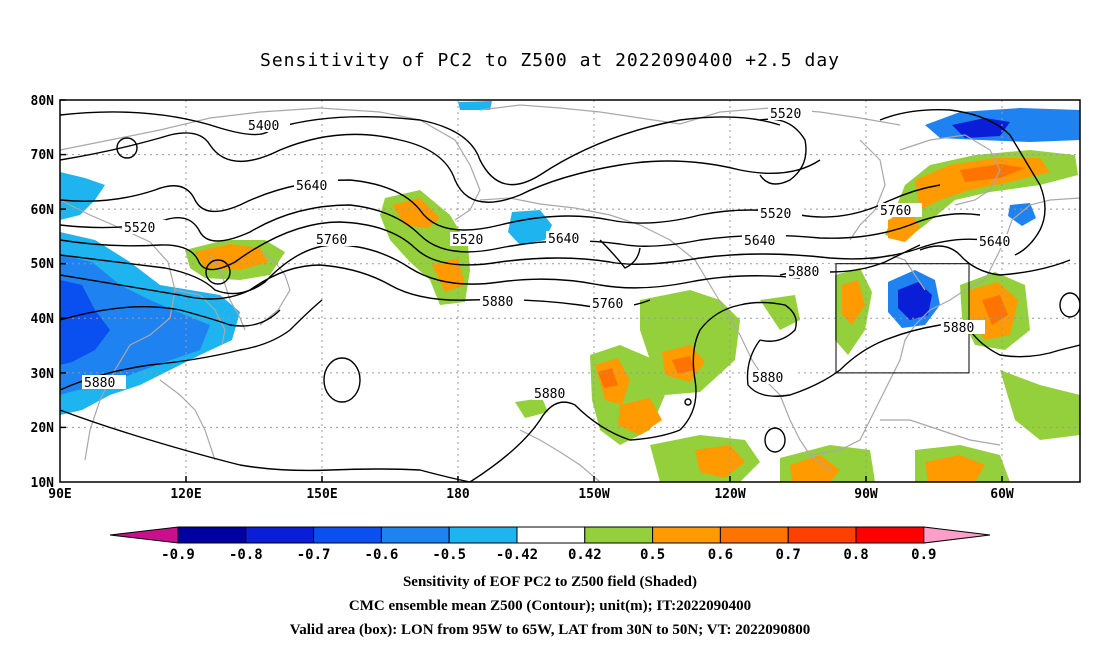 Image resolution: width=1100 pixels, height=650 pixels. I want to click on positive-core-central-pacific-b, so click(640, 416).